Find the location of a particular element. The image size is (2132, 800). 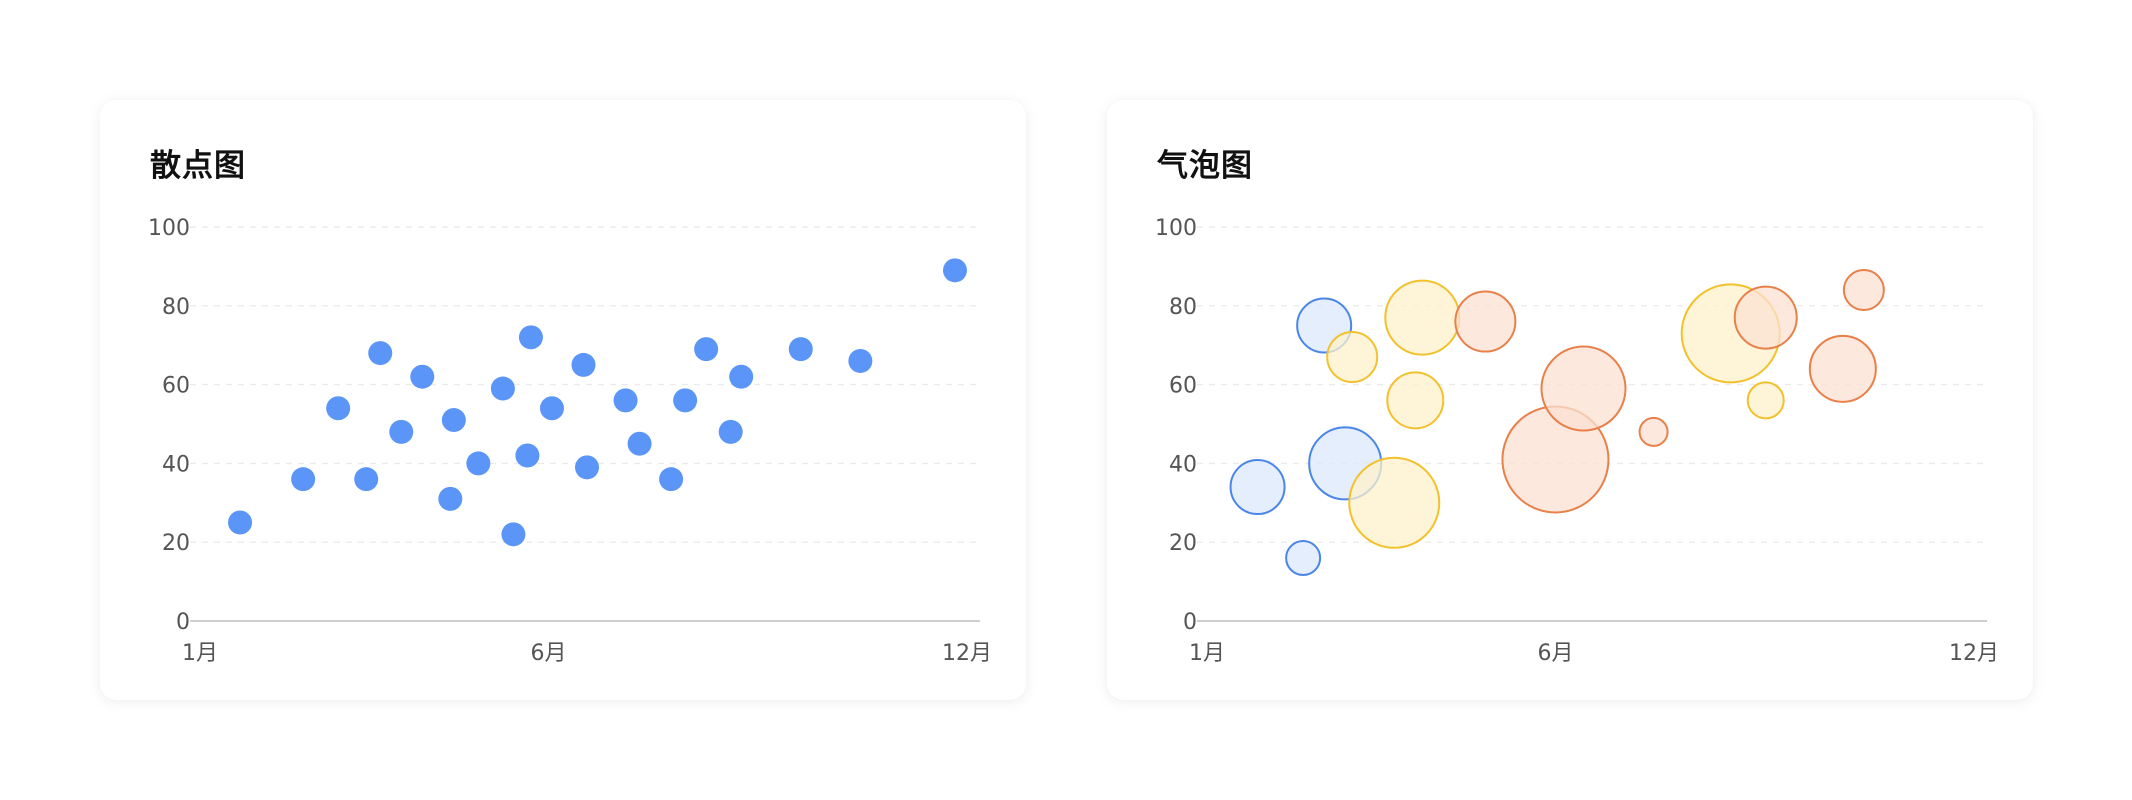

bubble-chart-title: 气泡图 is located at coordinates (1205, 166).